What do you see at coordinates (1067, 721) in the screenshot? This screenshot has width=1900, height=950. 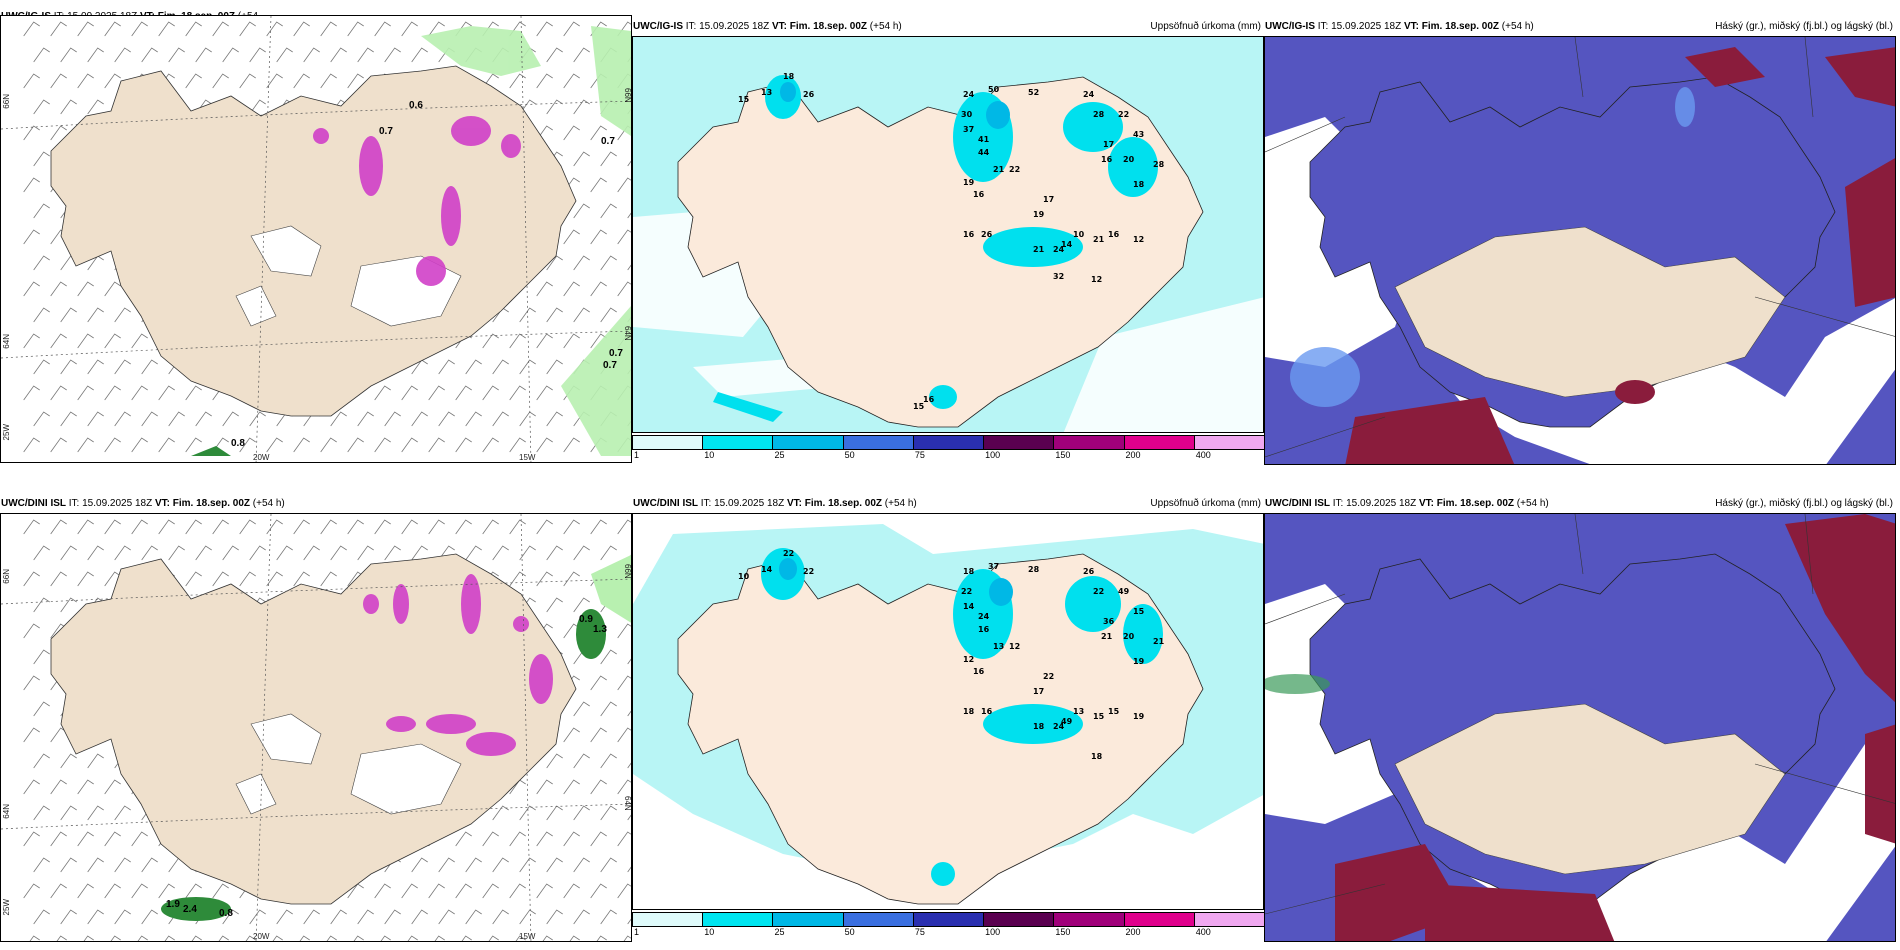 I see `precip-value: 49` at bounding box center [1067, 721].